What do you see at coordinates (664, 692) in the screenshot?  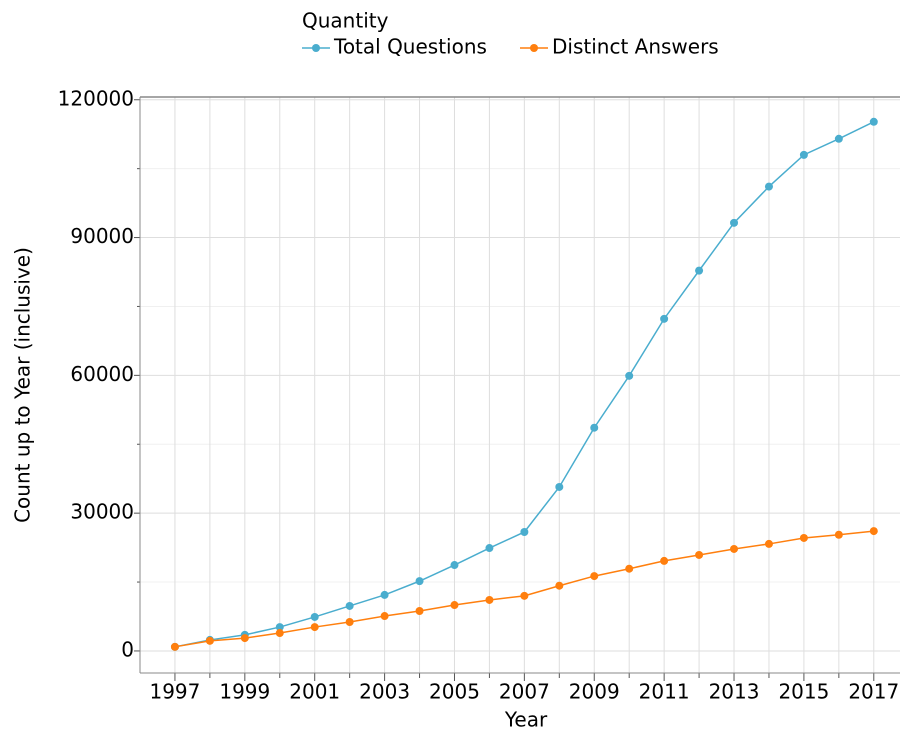 I see `x-tick-label: 2011` at bounding box center [664, 692].